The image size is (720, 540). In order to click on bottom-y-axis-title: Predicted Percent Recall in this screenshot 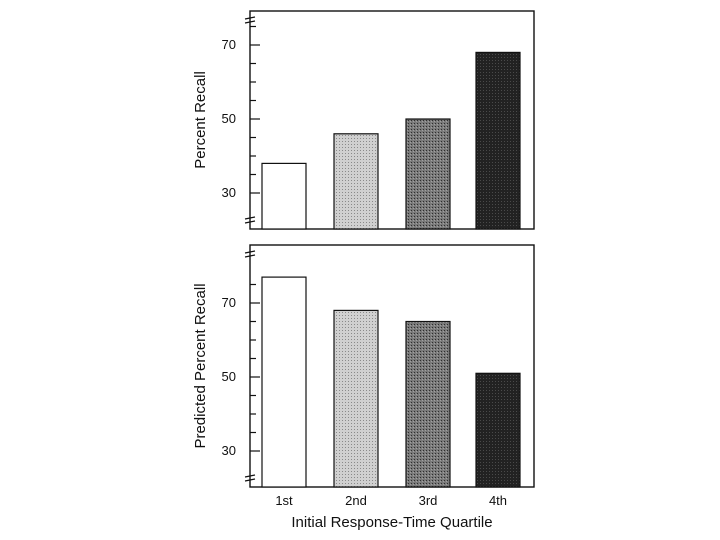, I will do `click(200, 365)`.